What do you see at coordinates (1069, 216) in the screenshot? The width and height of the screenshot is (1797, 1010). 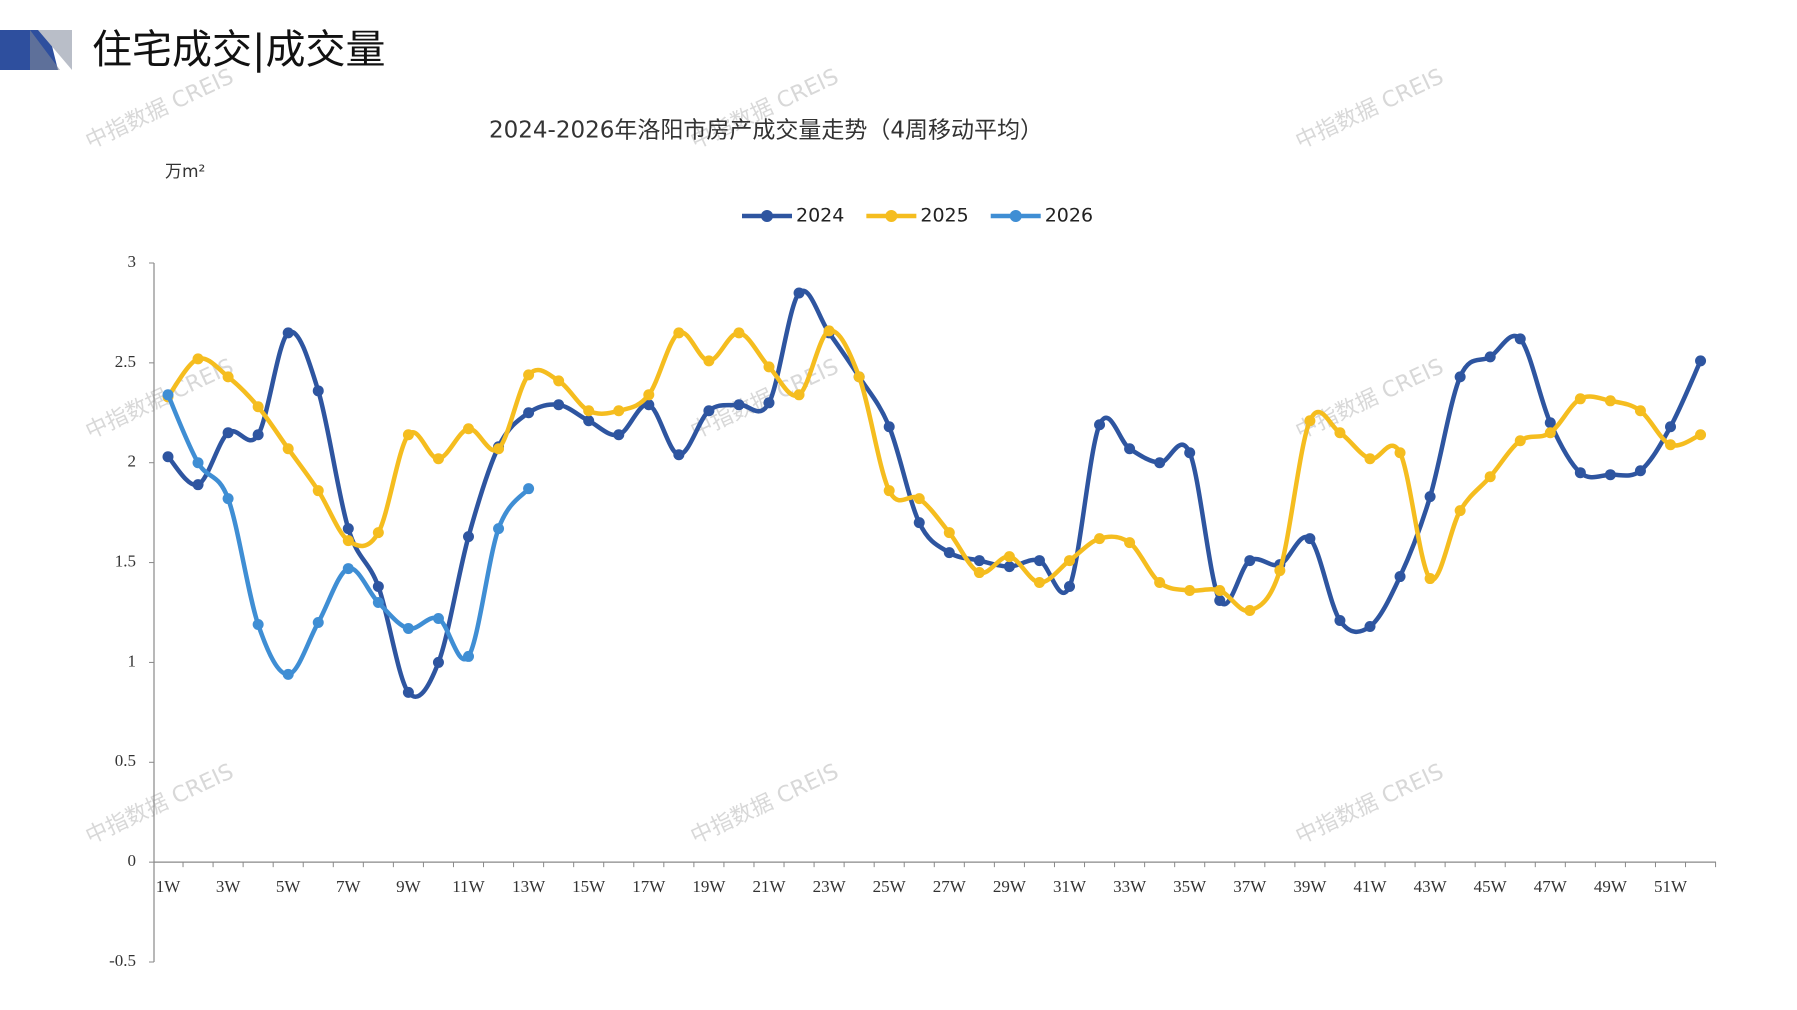 I see `legend-label: 2026` at bounding box center [1069, 216].